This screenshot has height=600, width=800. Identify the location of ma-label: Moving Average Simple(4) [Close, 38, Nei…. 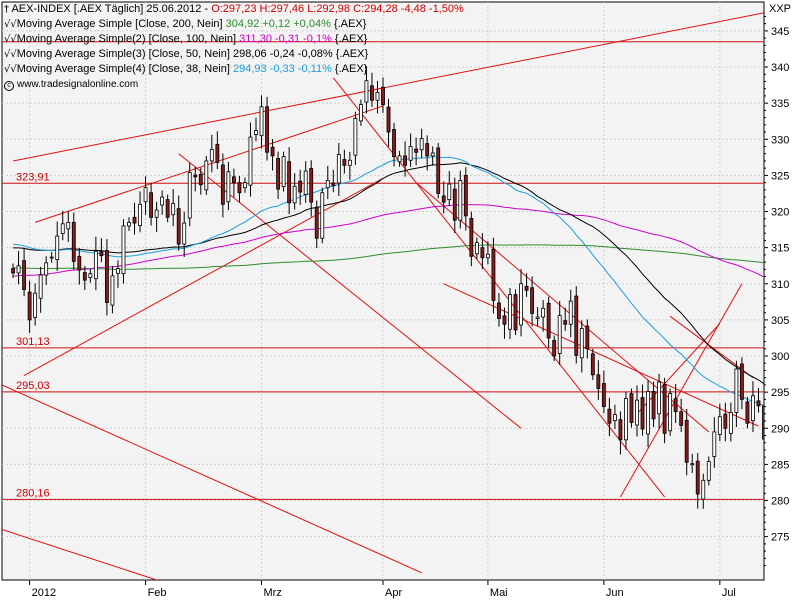
(124, 69).